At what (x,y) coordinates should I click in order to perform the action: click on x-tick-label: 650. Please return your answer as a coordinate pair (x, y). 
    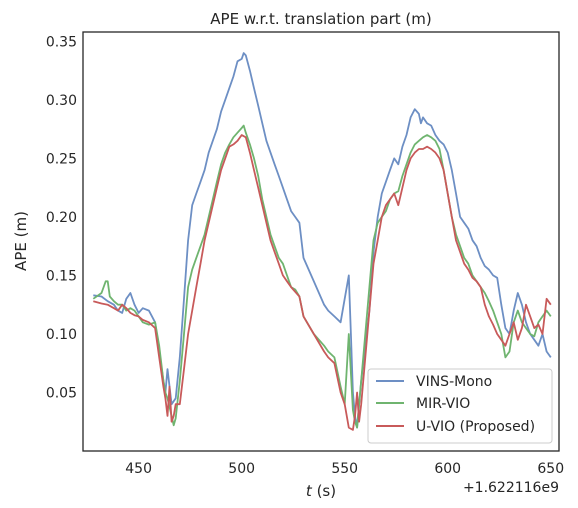
    Looking at the image, I should click on (550, 469).